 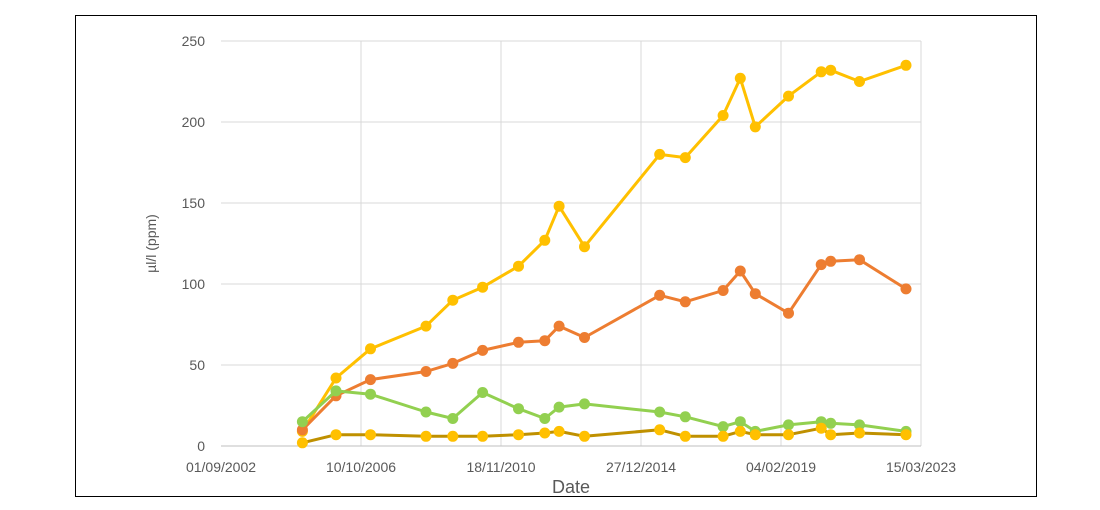 What do you see at coordinates (194, 203) in the screenshot?
I see `y-tick-label: 150` at bounding box center [194, 203].